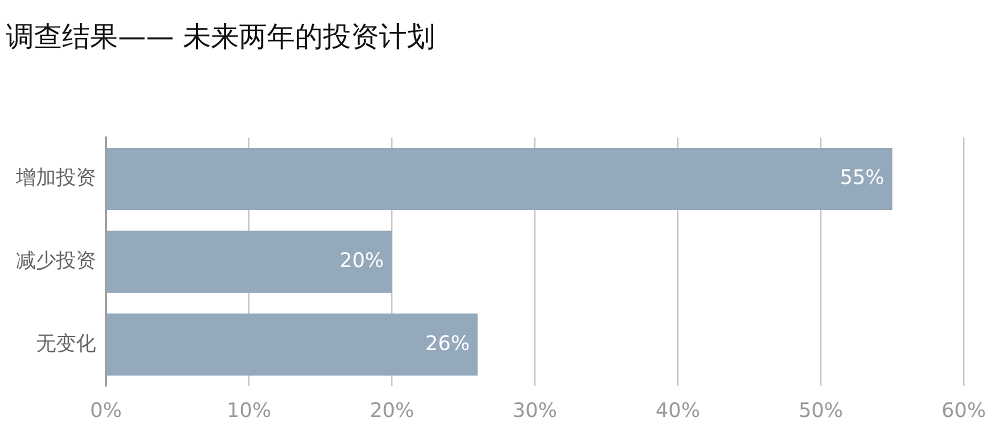 This screenshot has width=1000, height=448. What do you see at coordinates (678, 410) in the screenshot?
I see `x-tick-label: 40%` at bounding box center [678, 410].